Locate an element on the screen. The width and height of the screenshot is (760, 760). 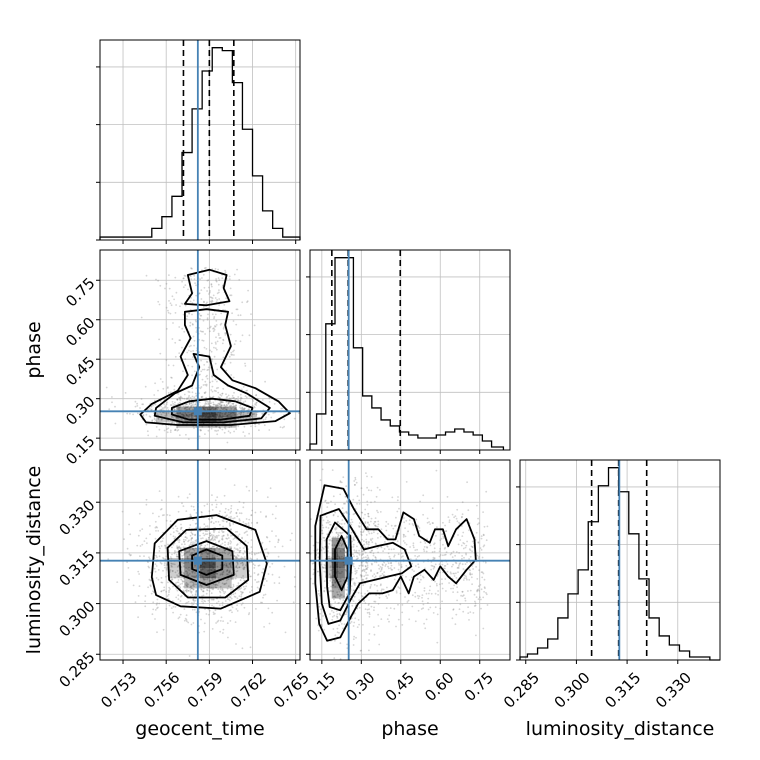
x-axis-label-geocent-time: geocent_time is located at coordinates (199, 729).